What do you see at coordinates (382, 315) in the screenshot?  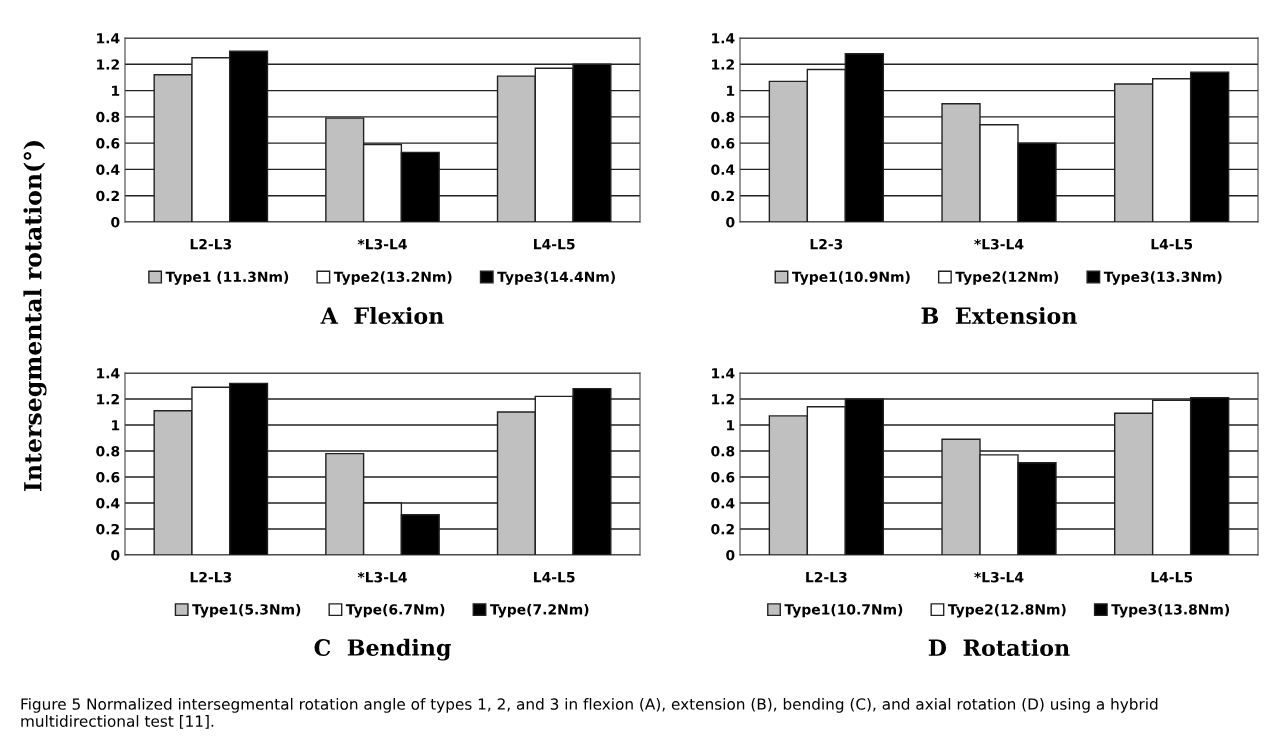 I see `text: A Flexion` at bounding box center [382, 315].